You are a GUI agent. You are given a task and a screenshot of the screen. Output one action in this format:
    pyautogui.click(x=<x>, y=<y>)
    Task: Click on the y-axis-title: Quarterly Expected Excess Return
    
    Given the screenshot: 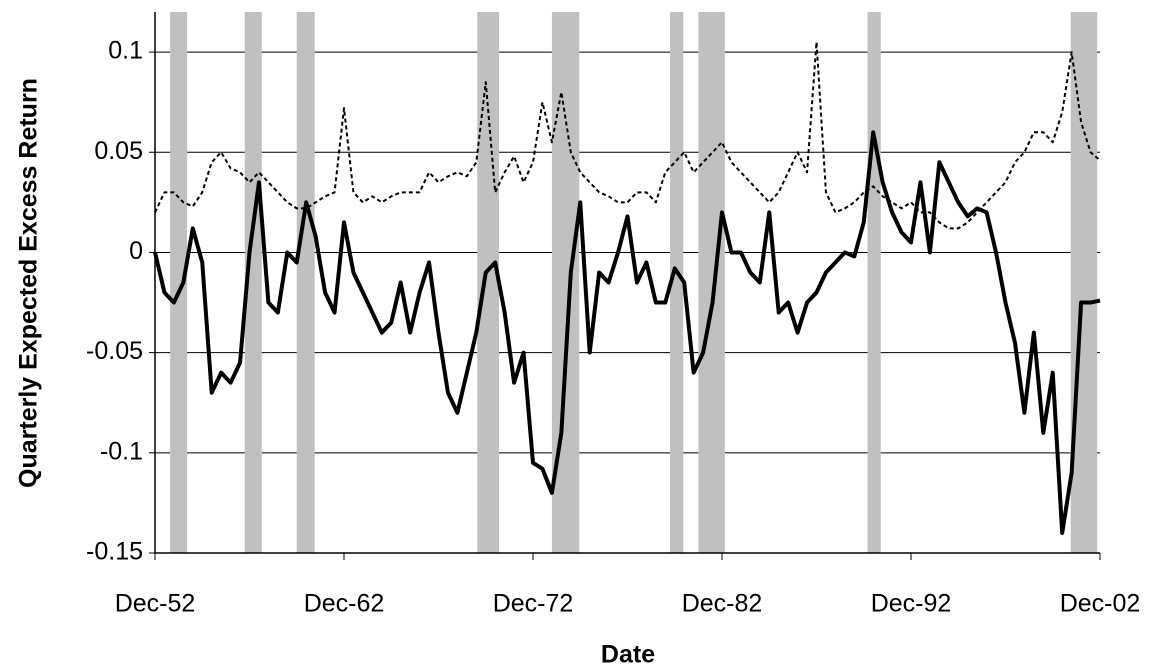 What is the action you would take?
    pyautogui.click(x=29, y=283)
    